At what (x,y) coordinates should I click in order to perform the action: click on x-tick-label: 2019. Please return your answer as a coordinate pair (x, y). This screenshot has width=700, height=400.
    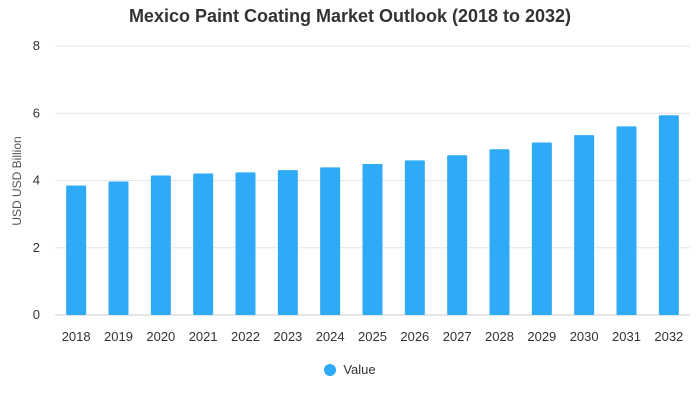
    Looking at the image, I should click on (118, 336).